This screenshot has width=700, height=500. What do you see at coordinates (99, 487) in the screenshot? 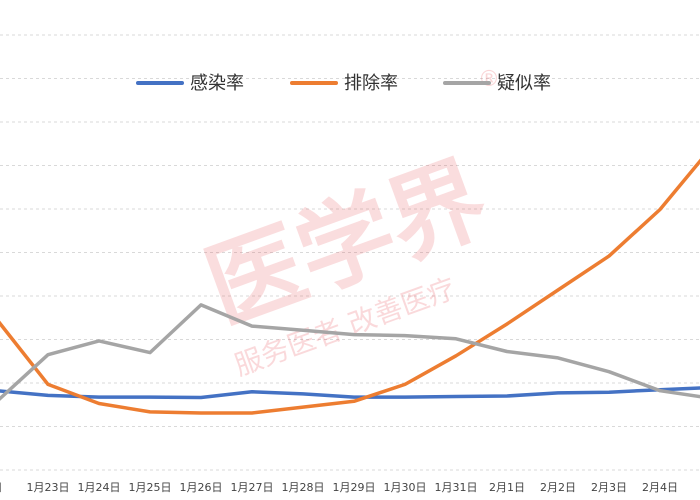
I see `x-tick-label: 1月24日` at bounding box center [99, 487].